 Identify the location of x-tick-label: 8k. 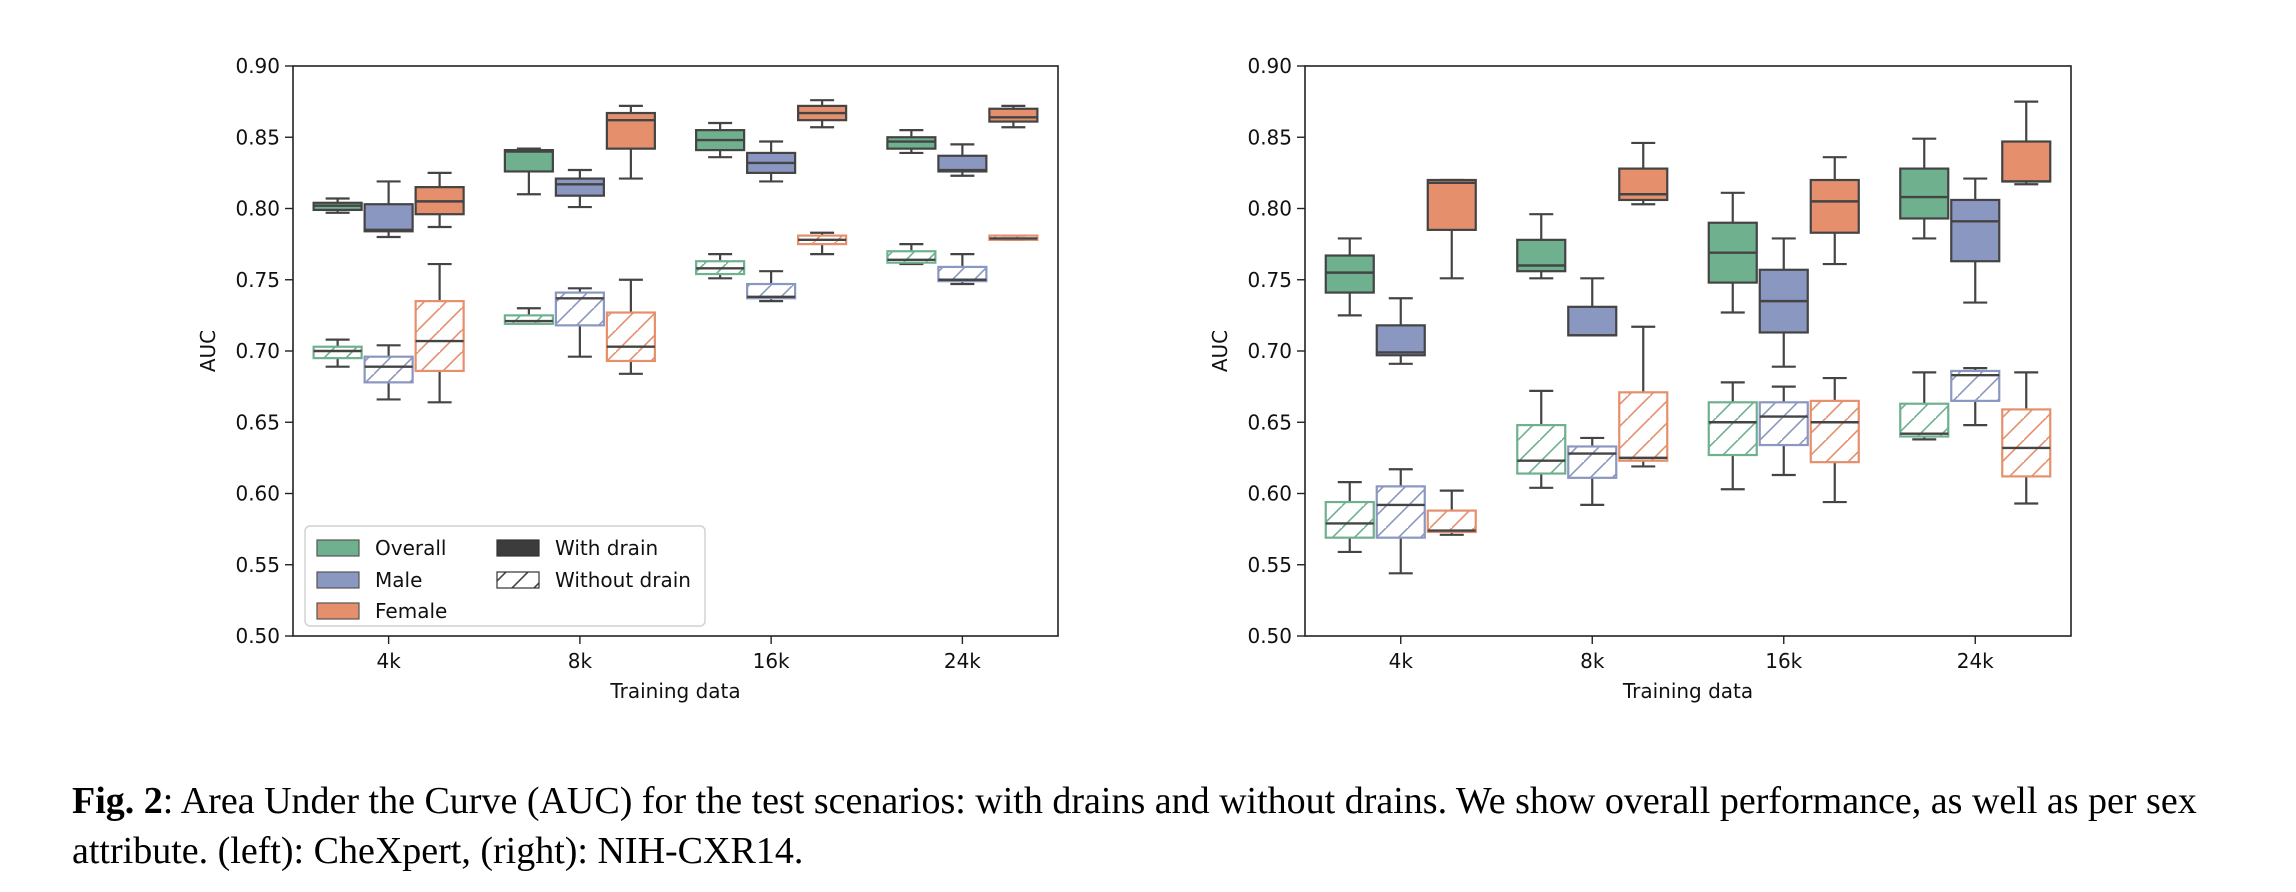
(580, 661).